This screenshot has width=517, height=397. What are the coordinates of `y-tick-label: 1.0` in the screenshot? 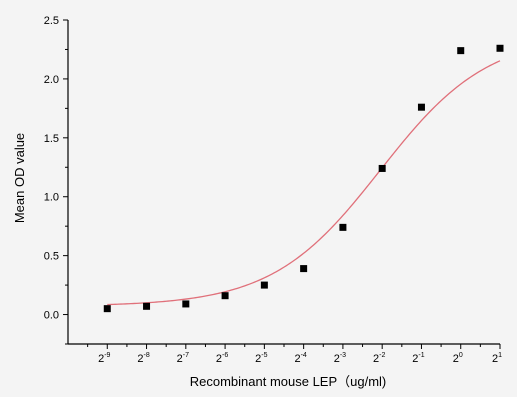 It's located at (51, 198).